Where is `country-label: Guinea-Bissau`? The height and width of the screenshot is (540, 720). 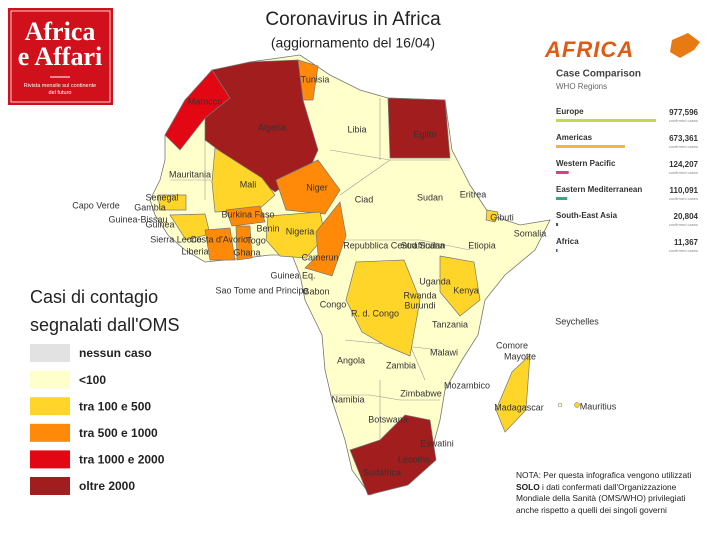
country-label: Guinea-Bissau is located at coordinates (137, 219).